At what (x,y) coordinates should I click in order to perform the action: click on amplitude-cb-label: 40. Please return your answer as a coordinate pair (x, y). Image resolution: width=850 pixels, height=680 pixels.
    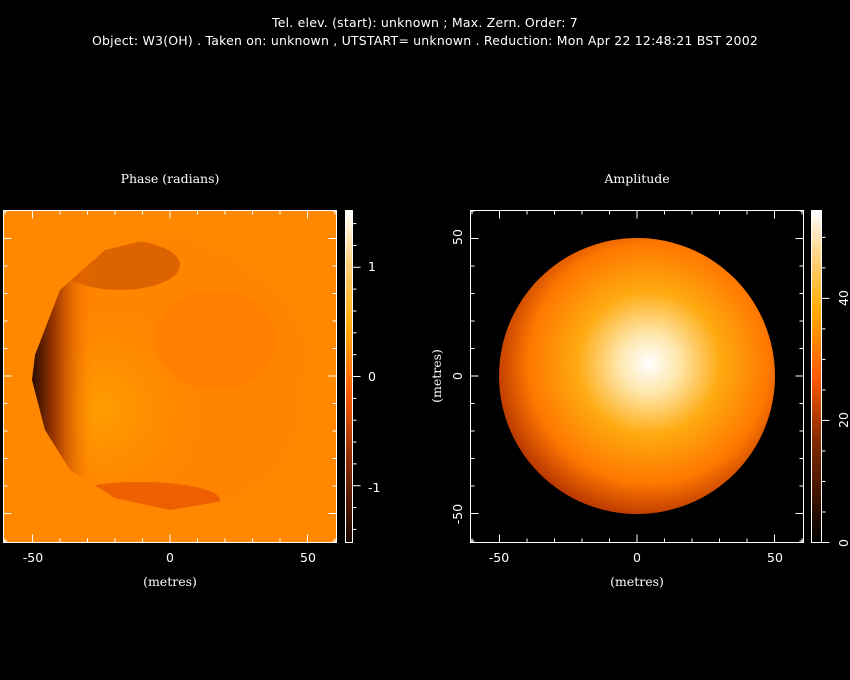
    Looking at the image, I should click on (843, 298).